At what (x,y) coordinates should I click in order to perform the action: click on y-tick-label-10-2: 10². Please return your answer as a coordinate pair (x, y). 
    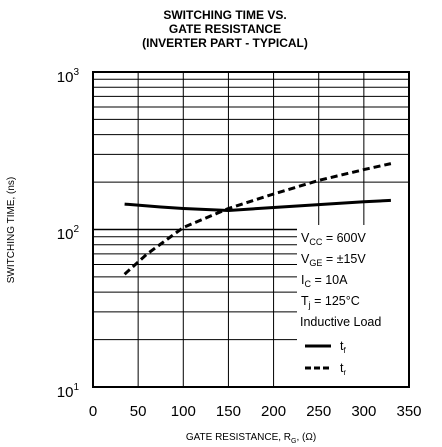
    Looking at the image, I should click on (68, 233).